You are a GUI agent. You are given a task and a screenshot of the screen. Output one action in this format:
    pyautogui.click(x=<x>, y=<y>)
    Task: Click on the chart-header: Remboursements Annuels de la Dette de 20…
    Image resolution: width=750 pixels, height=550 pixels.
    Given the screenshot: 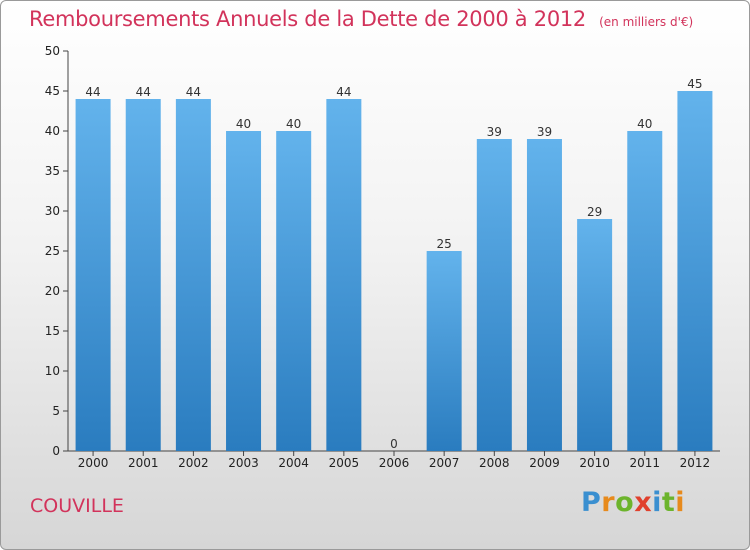 What is the action you would take?
    pyautogui.click(x=361, y=19)
    